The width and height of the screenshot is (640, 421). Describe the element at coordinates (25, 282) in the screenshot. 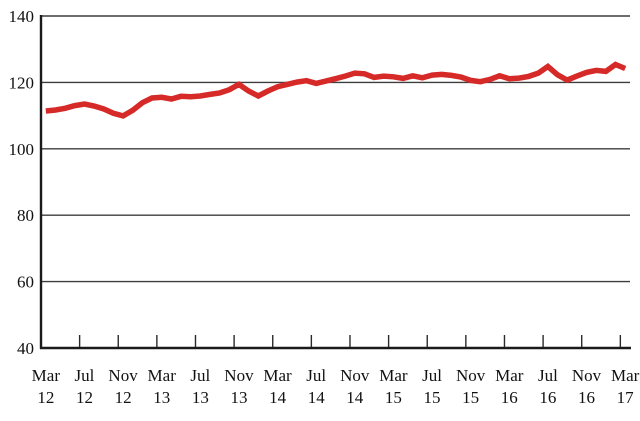

I see `y-axis-tick-label: 60` at that location.